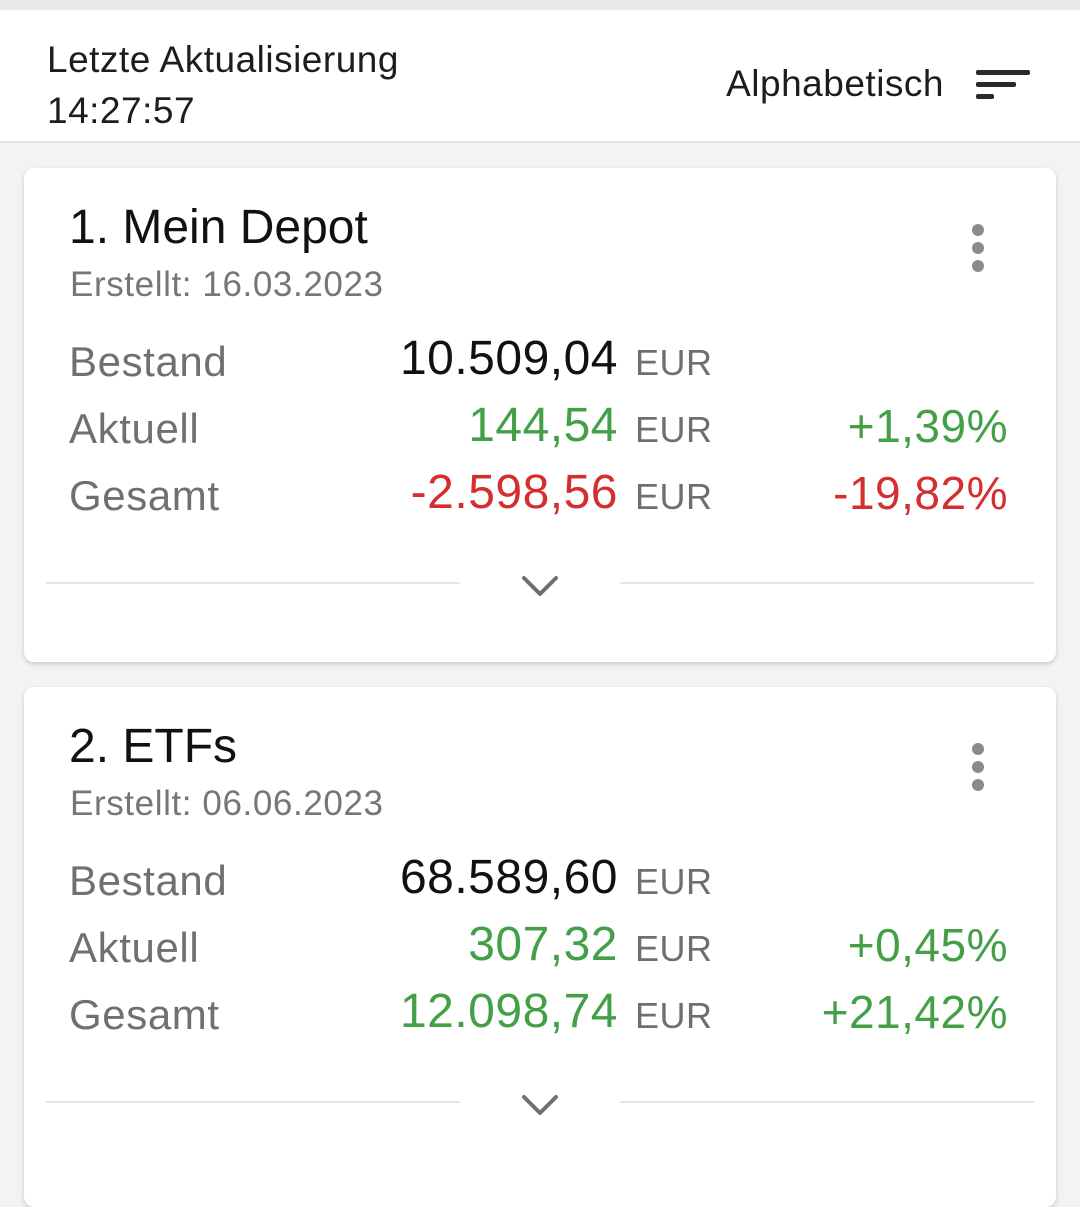 This screenshot has height=1207, width=1080. What do you see at coordinates (508, 1011) in the screenshot?
I see `row-amount: 12.098,74` at bounding box center [508, 1011].